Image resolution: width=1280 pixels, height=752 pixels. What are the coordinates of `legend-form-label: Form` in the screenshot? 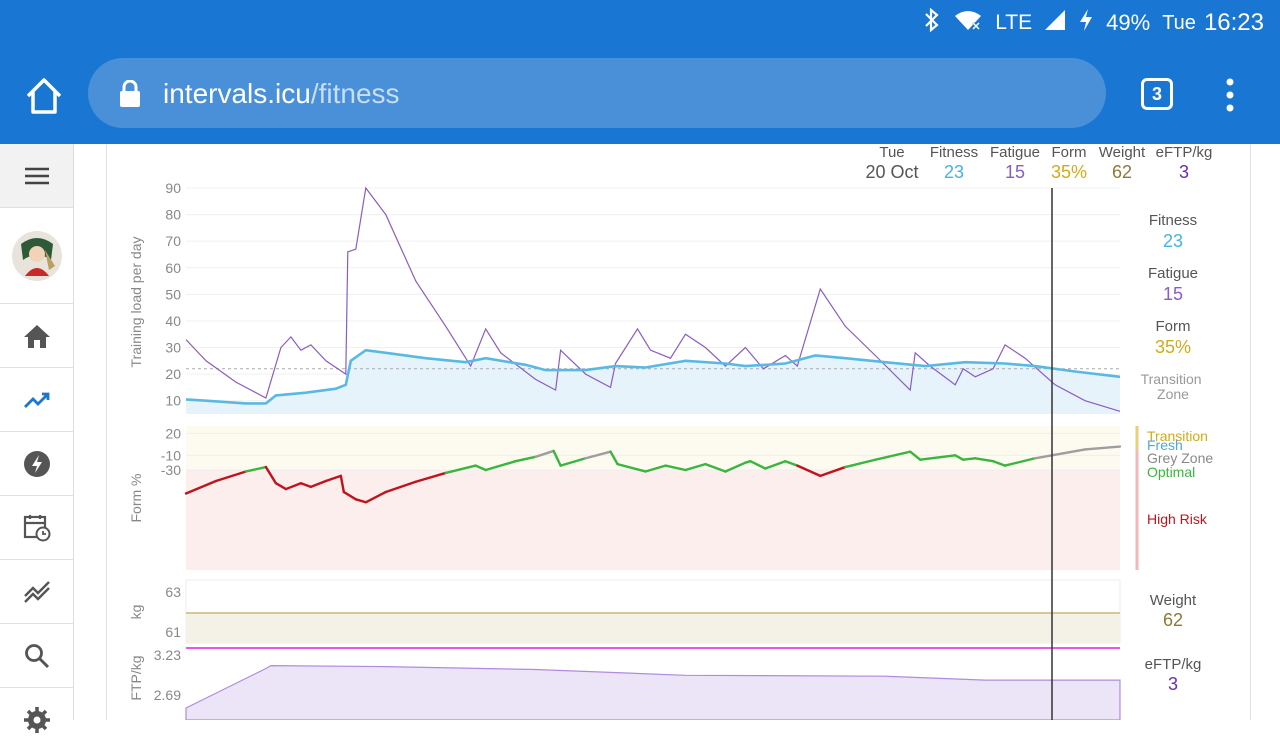 It's located at (1173, 326).